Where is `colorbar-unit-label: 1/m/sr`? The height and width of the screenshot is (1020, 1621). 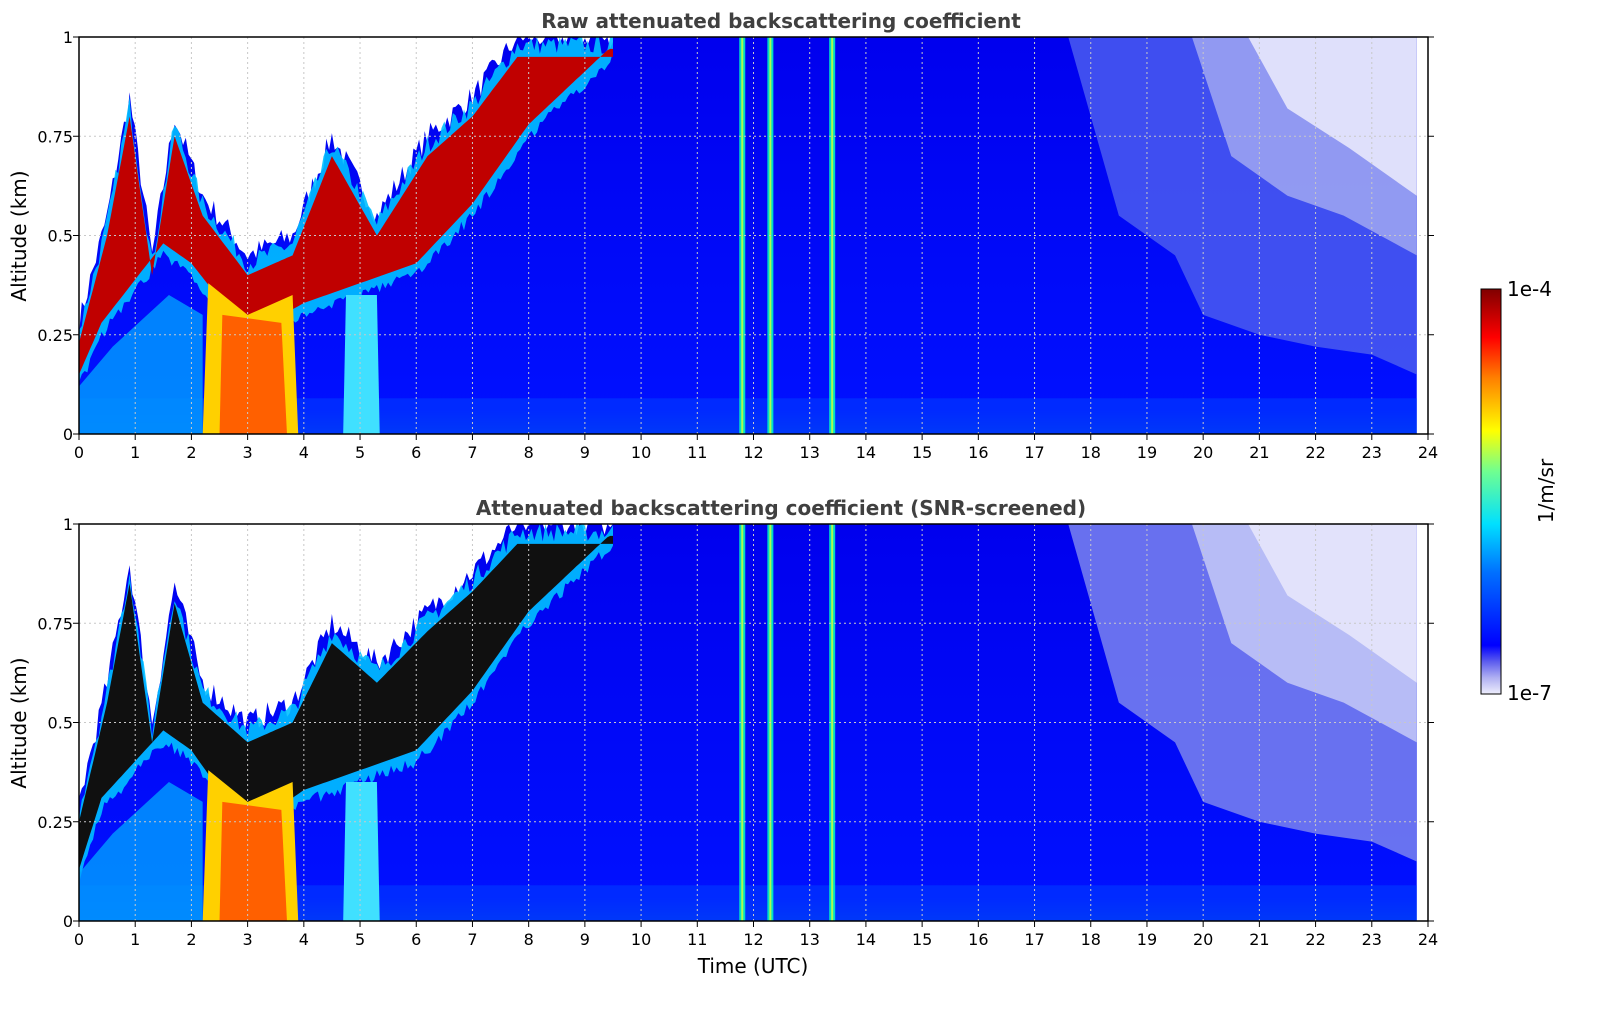
colorbar-unit-label: 1/m/sr is located at coordinates (1546, 490).